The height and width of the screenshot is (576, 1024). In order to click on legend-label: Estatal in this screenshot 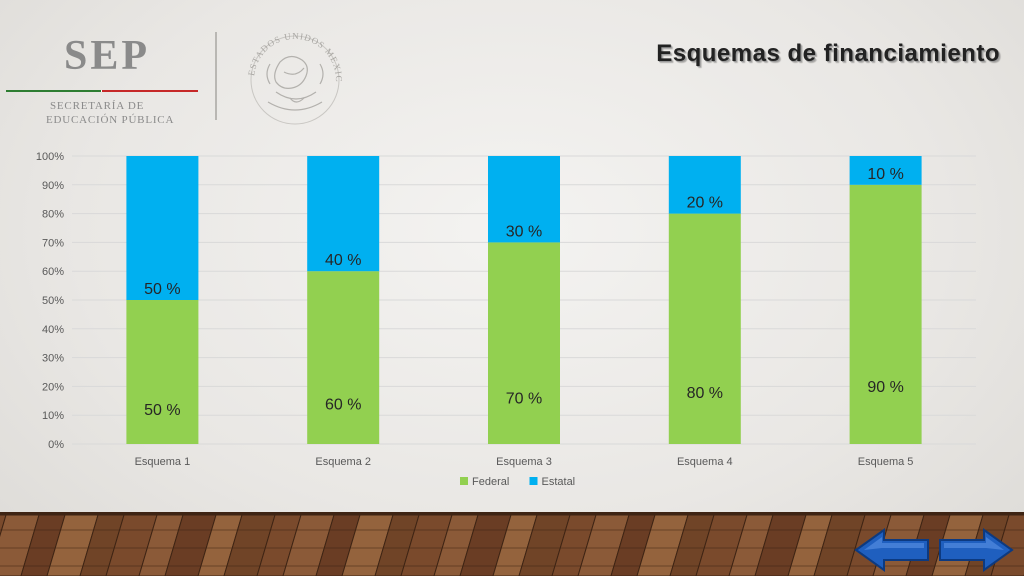, I will do `click(559, 482)`.